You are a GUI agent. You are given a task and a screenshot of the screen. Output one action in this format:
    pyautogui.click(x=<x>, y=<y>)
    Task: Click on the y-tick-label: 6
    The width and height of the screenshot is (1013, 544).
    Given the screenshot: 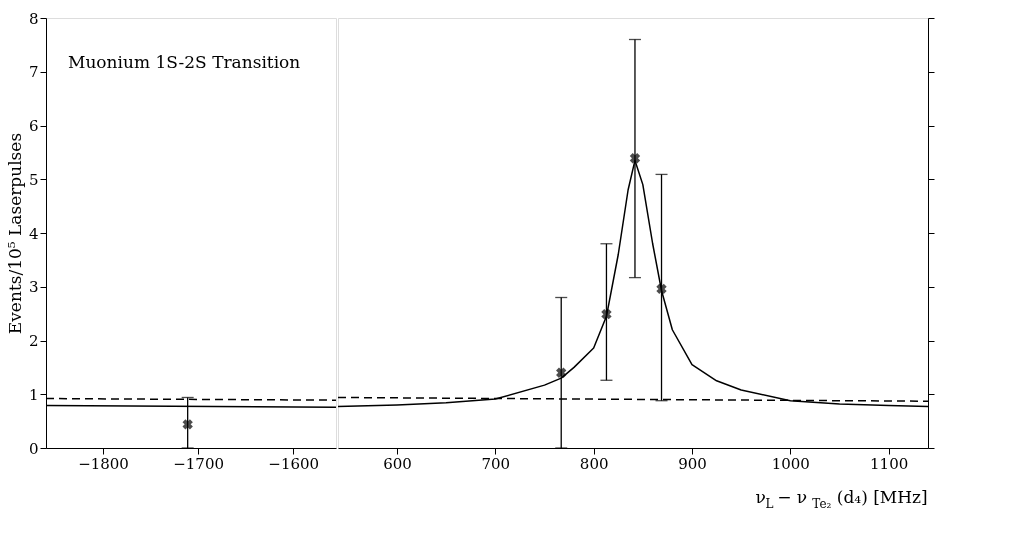 What is the action you would take?
    pyautogui.click(x=33, y=126)
    